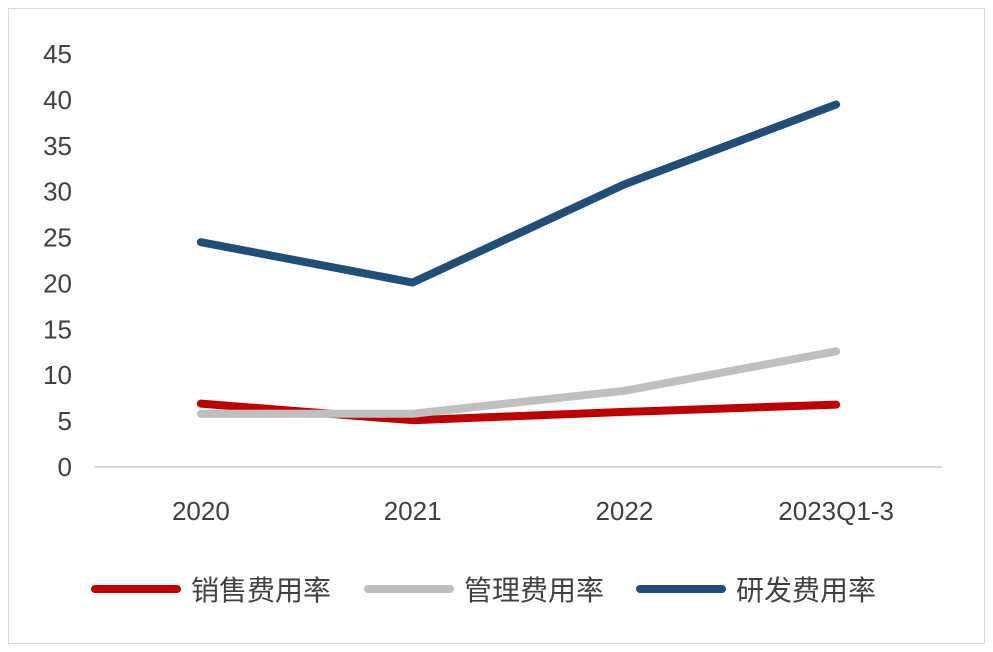  What do you see at coordinates (806, 590) in the screenshot?
I see `legend-label: 研发费用率` at bounding box center [806, 590].